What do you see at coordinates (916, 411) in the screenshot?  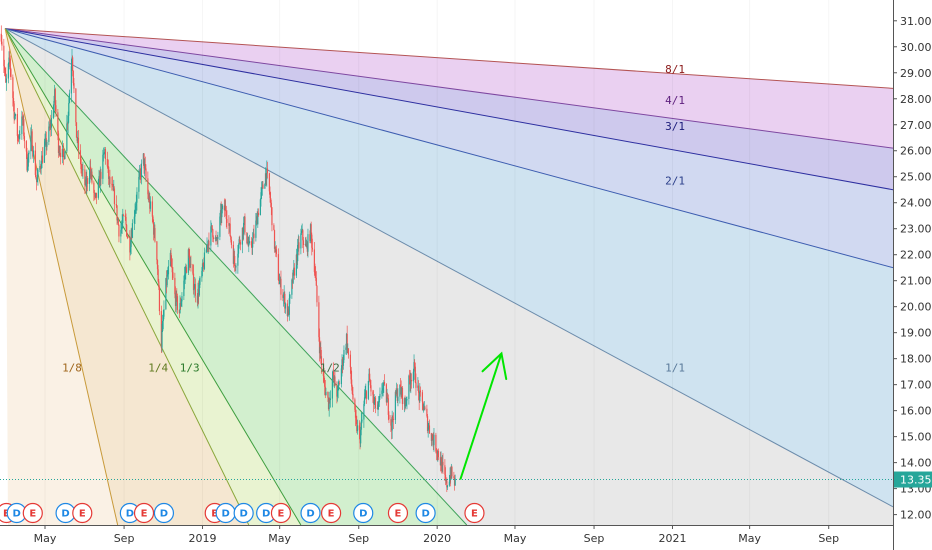 I see `y-tick-label: 16.00` at bounding box center [916, 411].